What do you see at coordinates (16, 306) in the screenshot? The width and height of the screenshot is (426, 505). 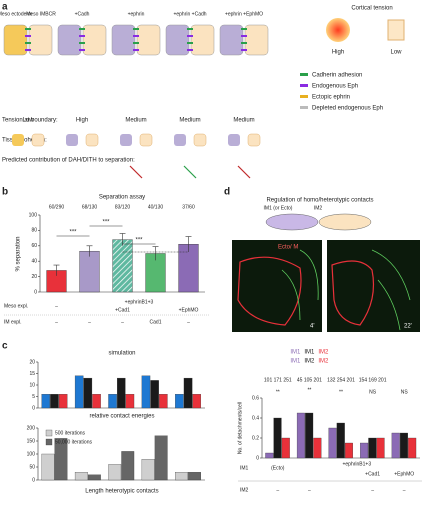 I see `row-label: Meso expl.` at bounding box center [16, 306].